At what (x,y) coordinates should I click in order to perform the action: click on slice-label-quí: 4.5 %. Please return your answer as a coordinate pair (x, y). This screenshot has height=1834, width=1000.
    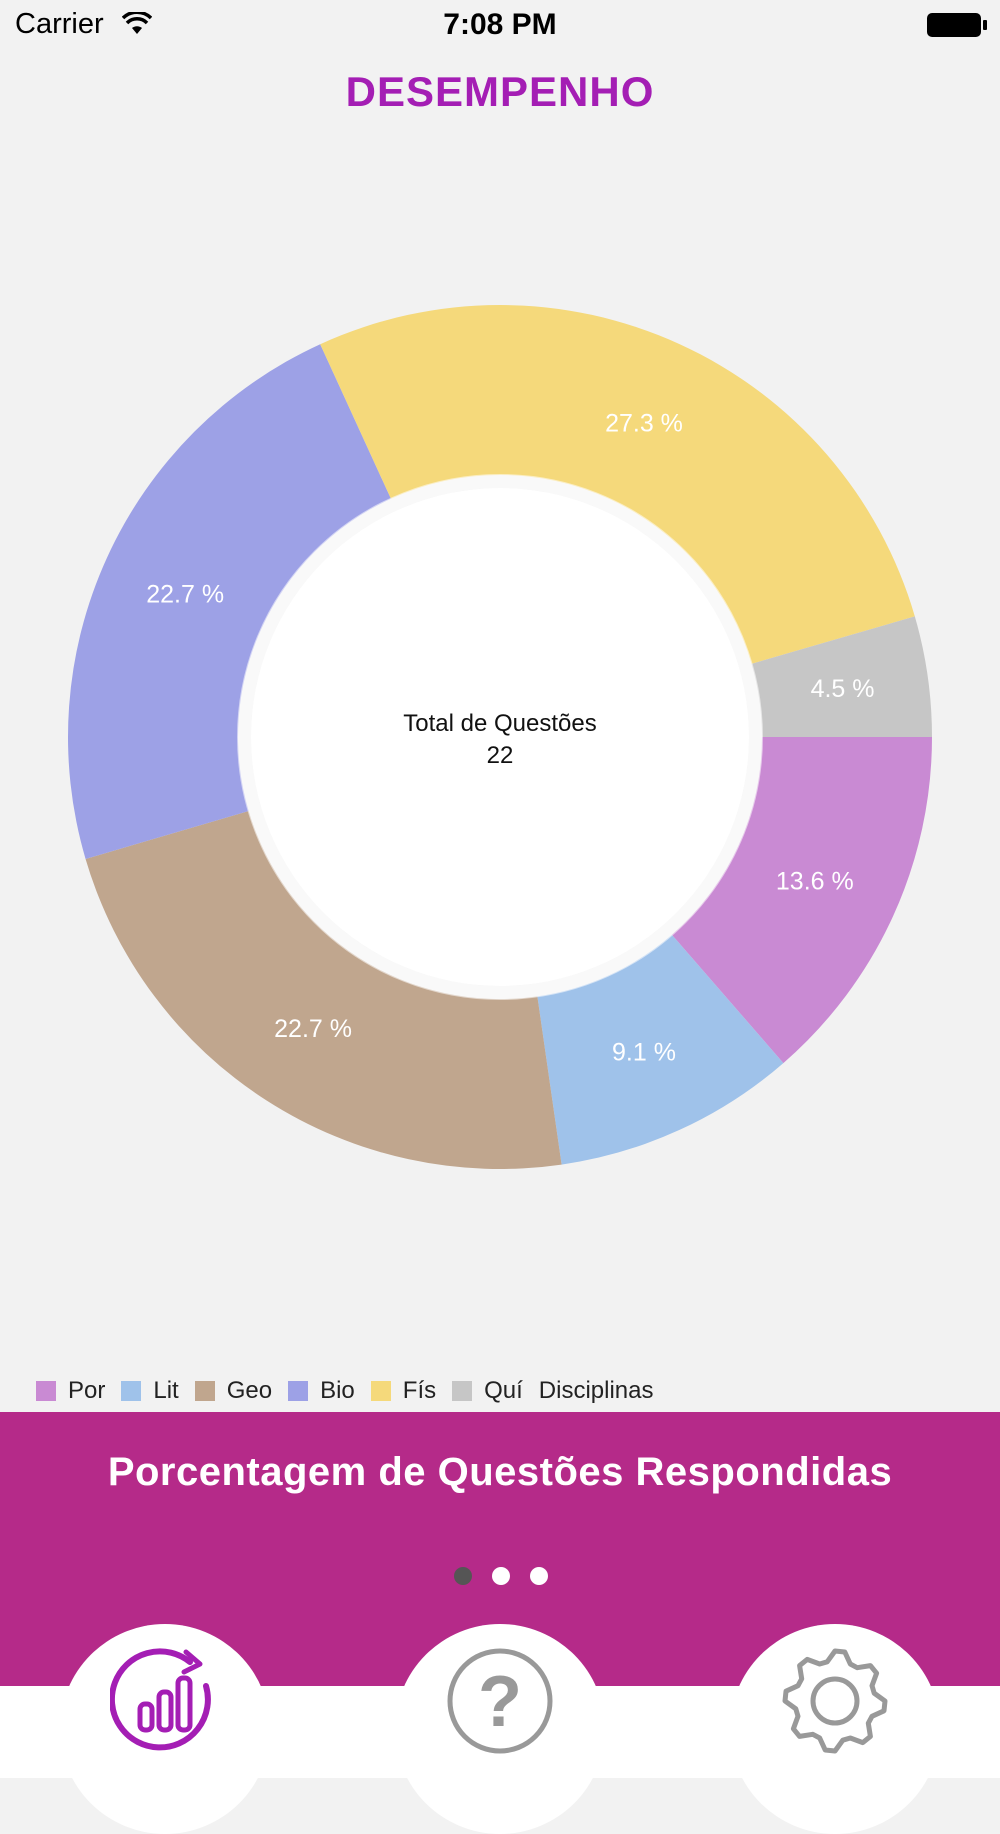
    Looking at the image, I should click on (843, 689).